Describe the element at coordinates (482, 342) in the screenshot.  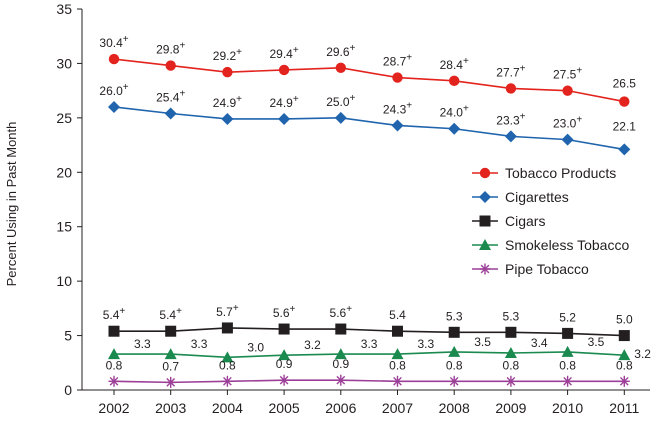
I see `data-label-value: 3.5` at that location.